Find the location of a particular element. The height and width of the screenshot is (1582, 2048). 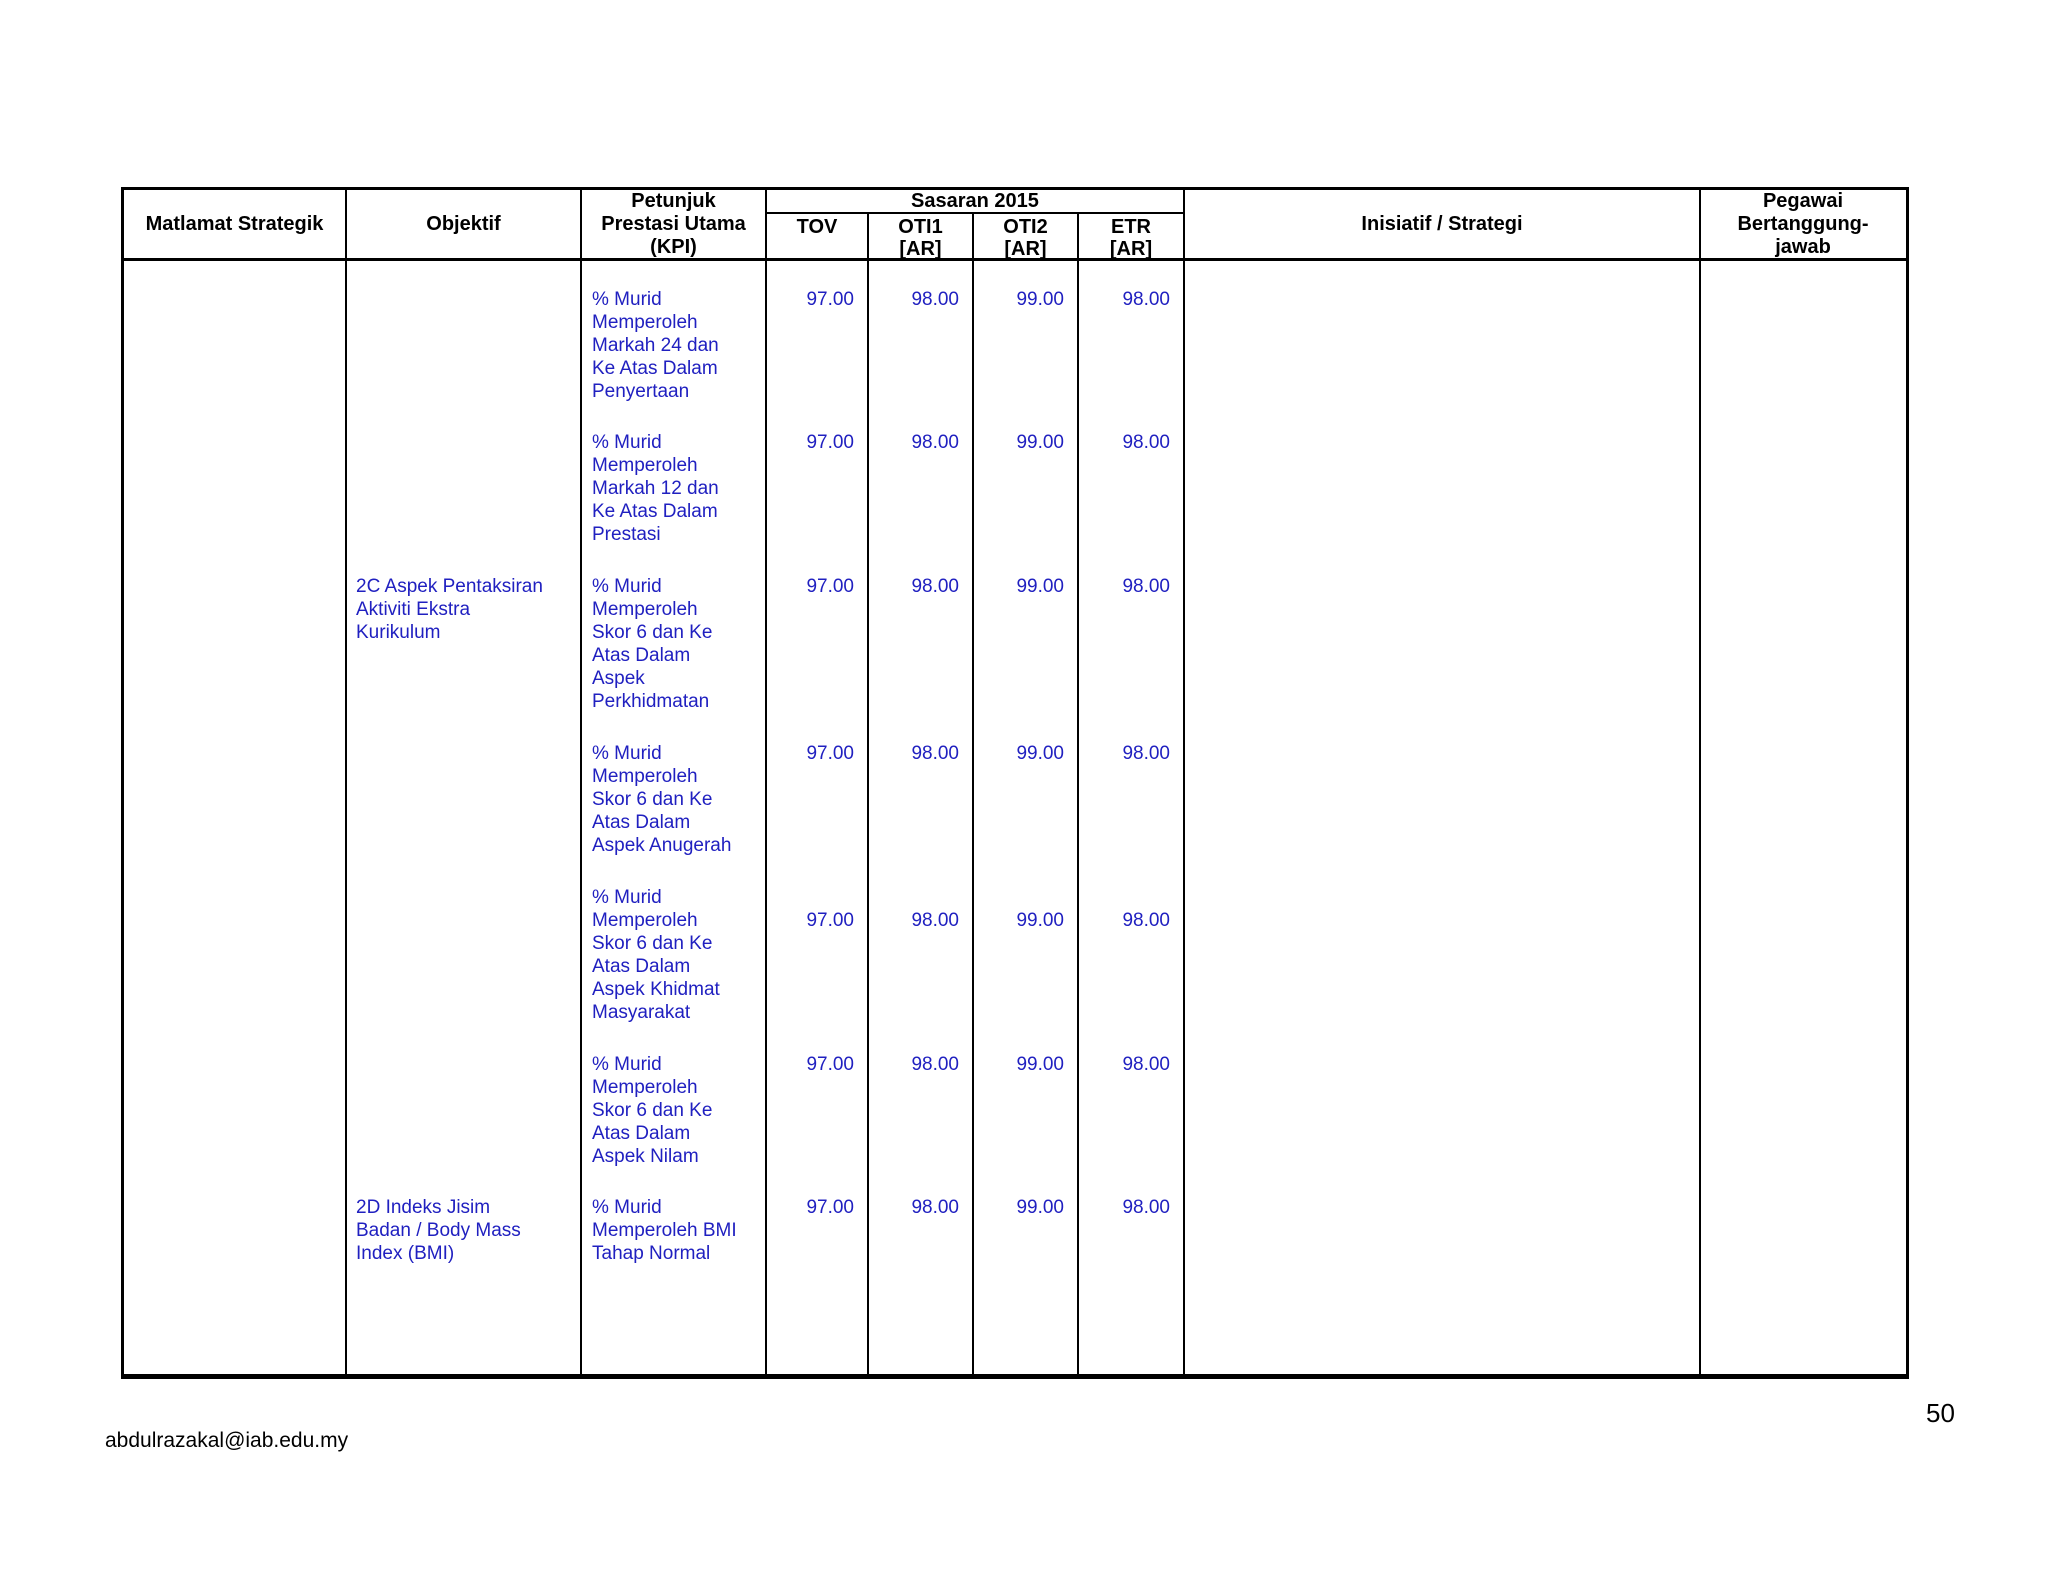

header-inisiatif-strategi: Inisiatif / Strategi is located at coordinates (1442, 223).